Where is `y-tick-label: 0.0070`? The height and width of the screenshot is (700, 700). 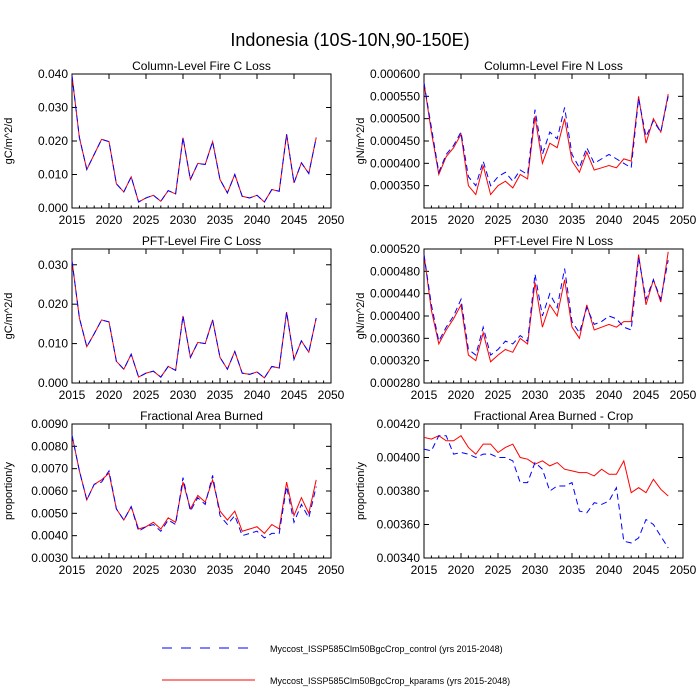
y-tick-label: 0.0070 is located at coordinates (49, 469).